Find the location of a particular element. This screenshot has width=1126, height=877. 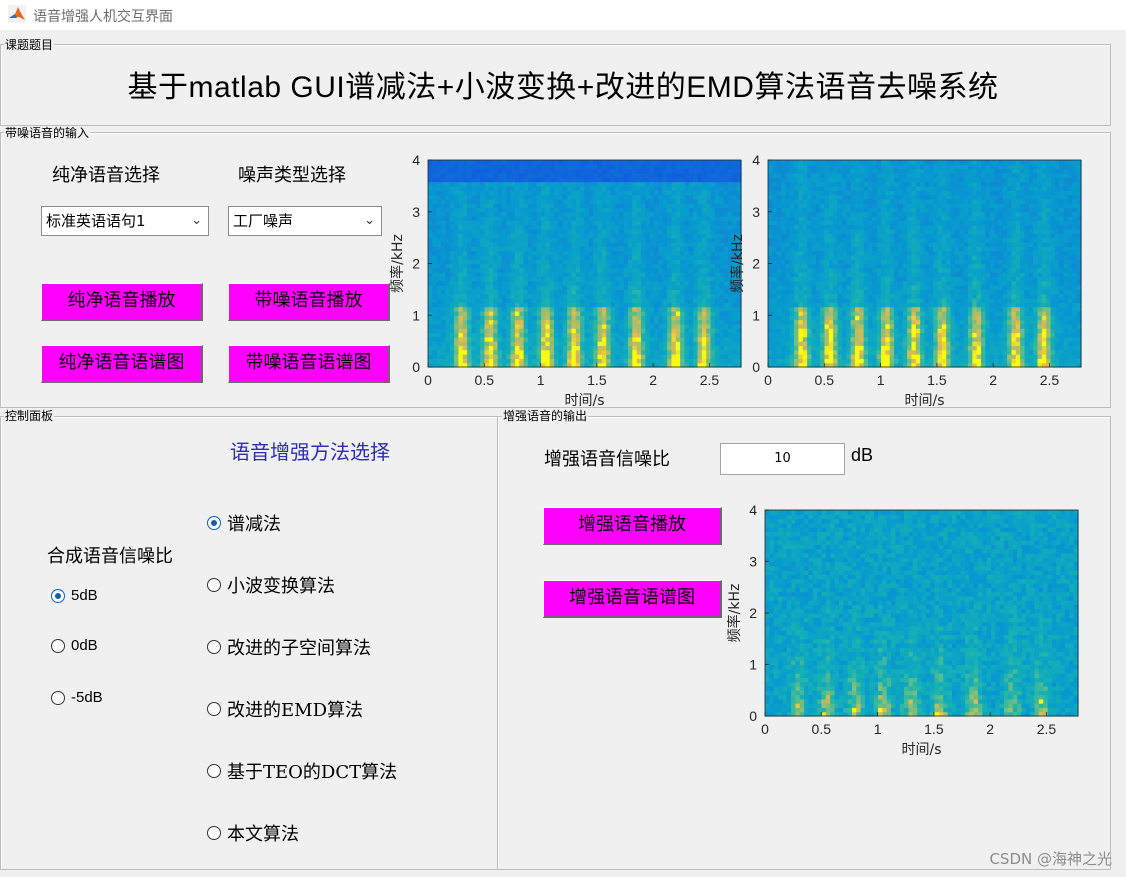

topic-panel-label: 课题题目 is located at coordinates (29, 45).